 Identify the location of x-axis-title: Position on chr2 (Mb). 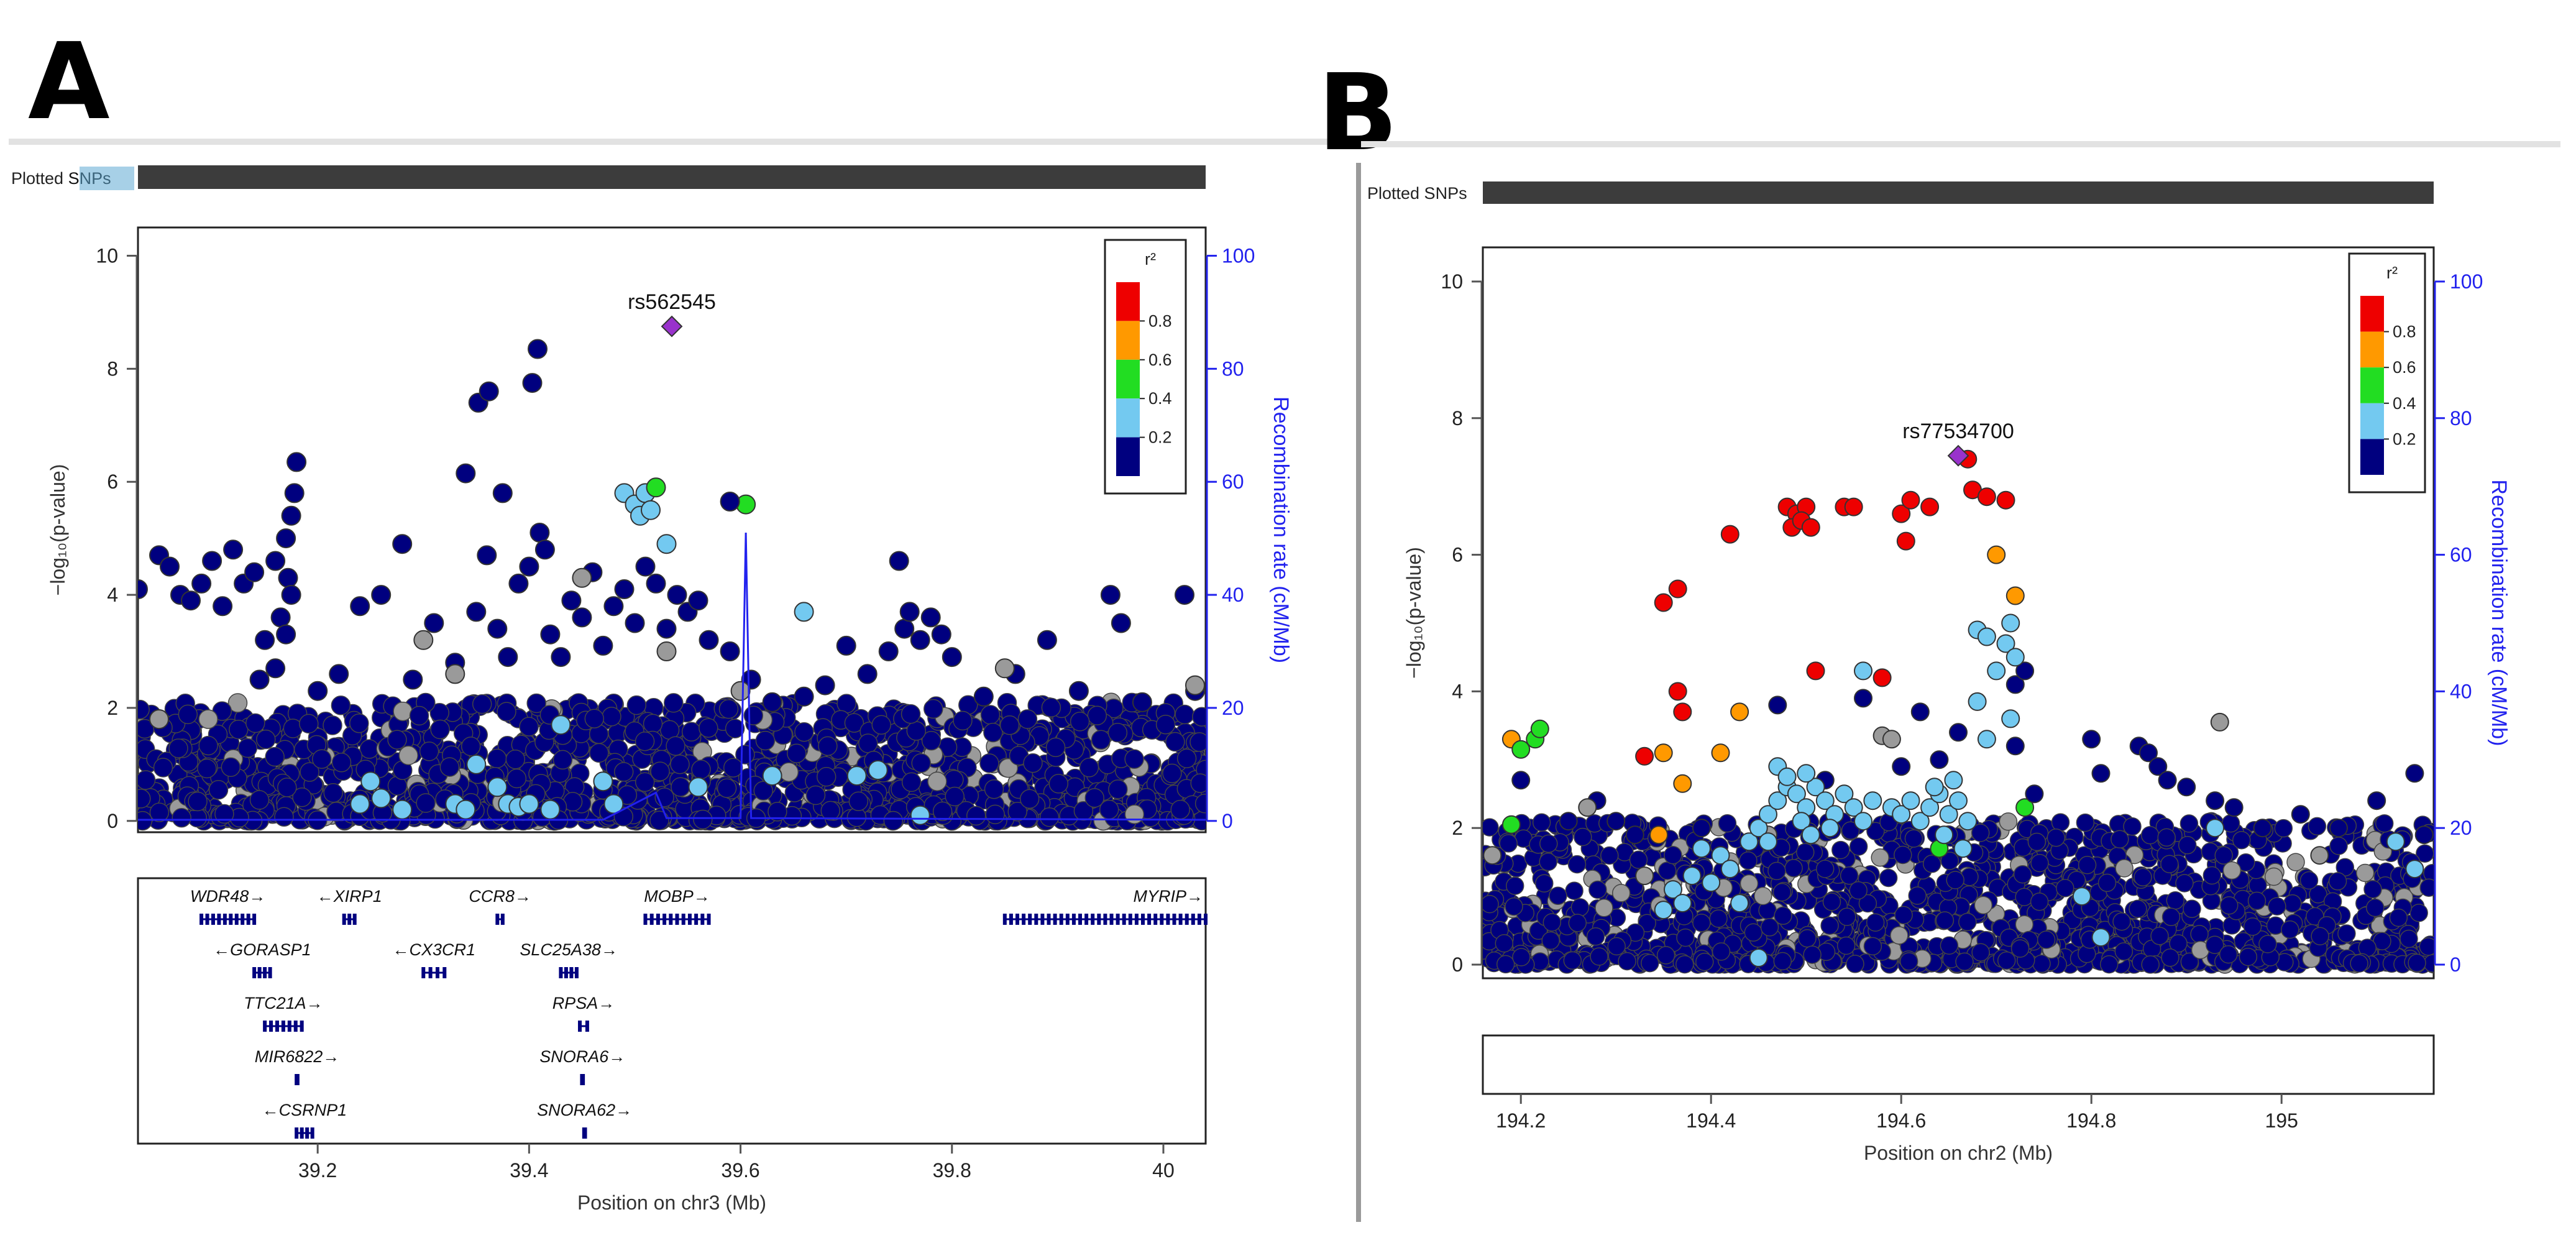
(1958, 1153).